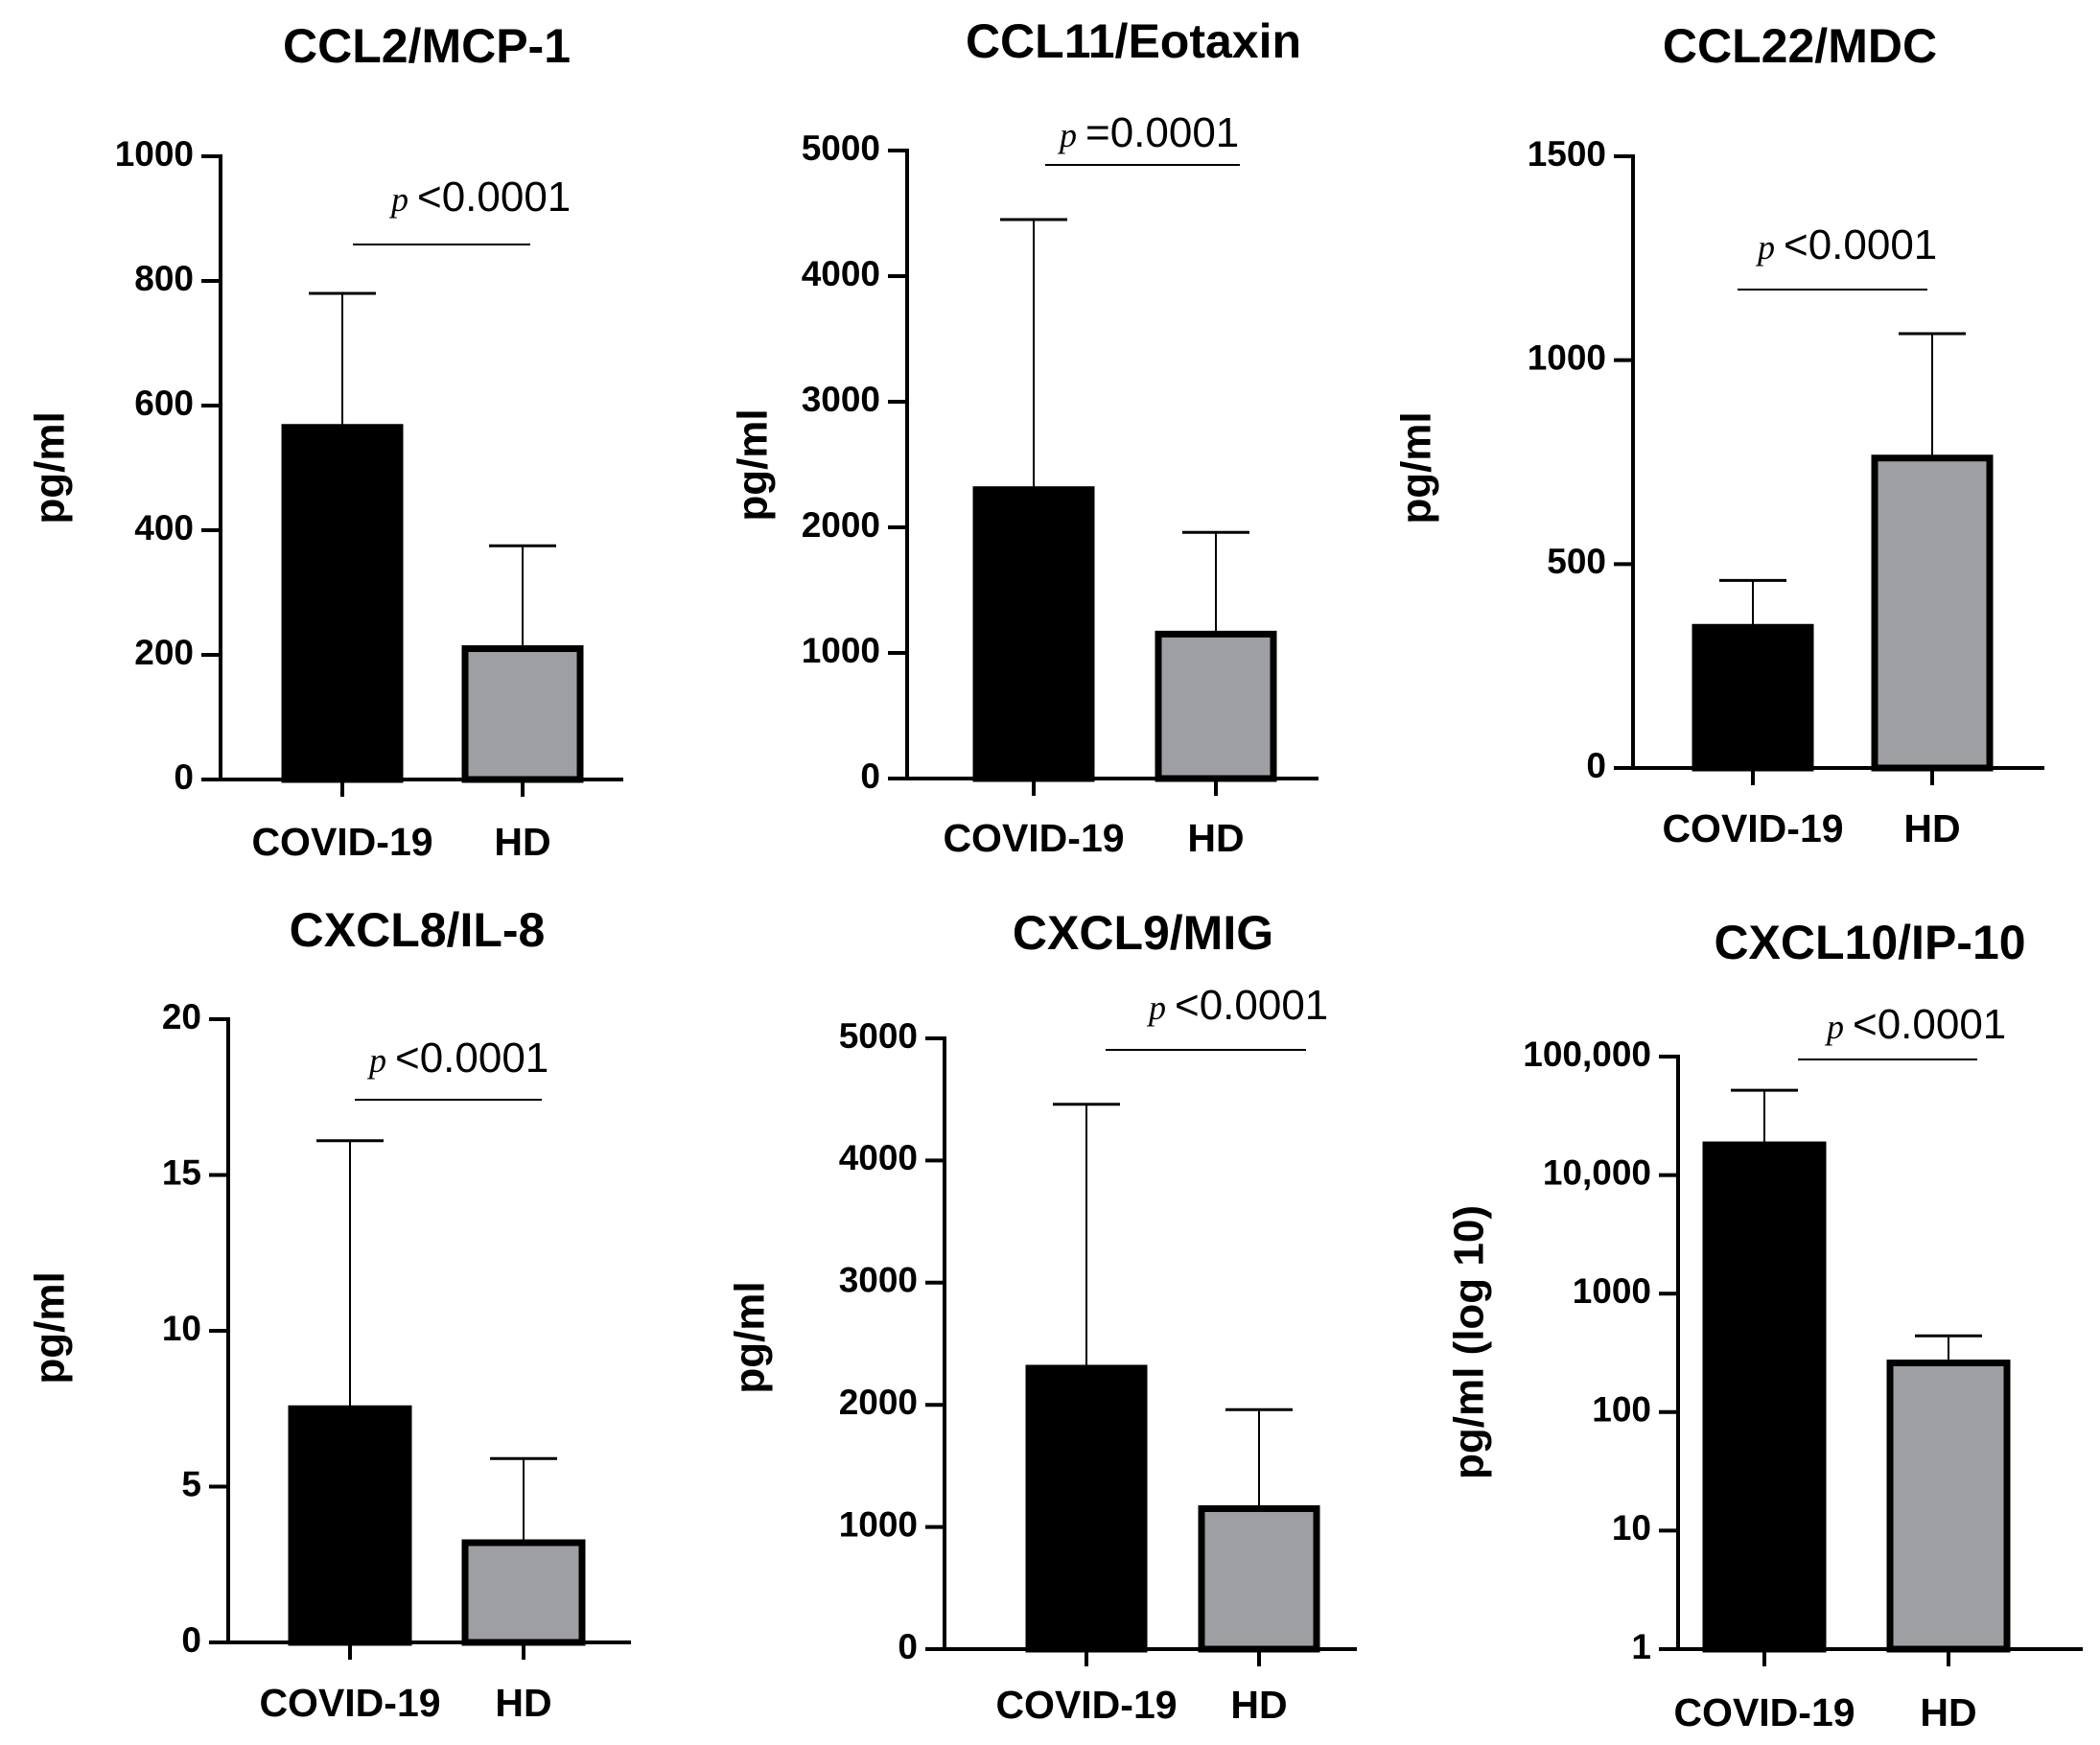 The width and height of the screenshot is (2100, 1745). I want to click on y-tick-label: 400, so click(164, 527).